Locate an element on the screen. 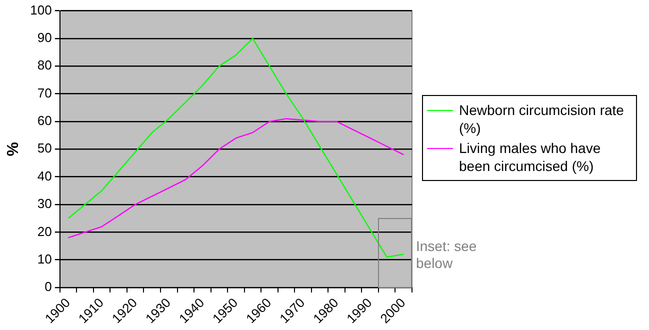 This screenshot has width=649, height=330. legend-label: Living males who have been circumcised (%) is located at coordinates (530, 157).